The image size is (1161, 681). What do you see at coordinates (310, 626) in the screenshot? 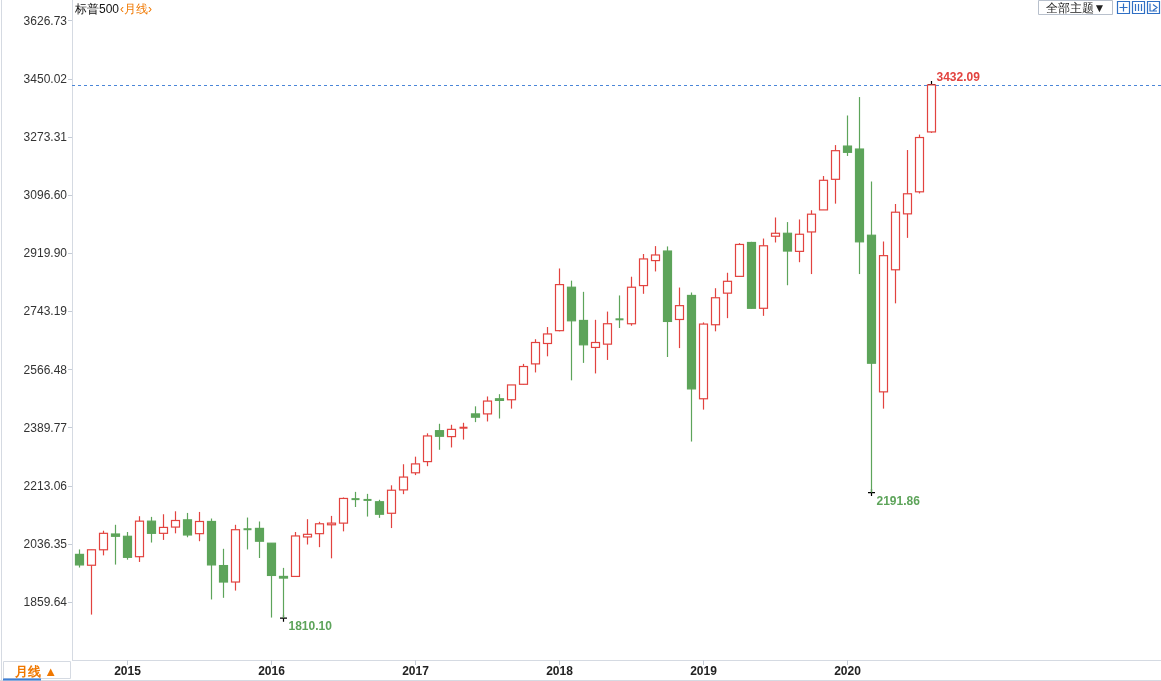
I see `annotation: 1810.10` at bounding box center [310, 626].